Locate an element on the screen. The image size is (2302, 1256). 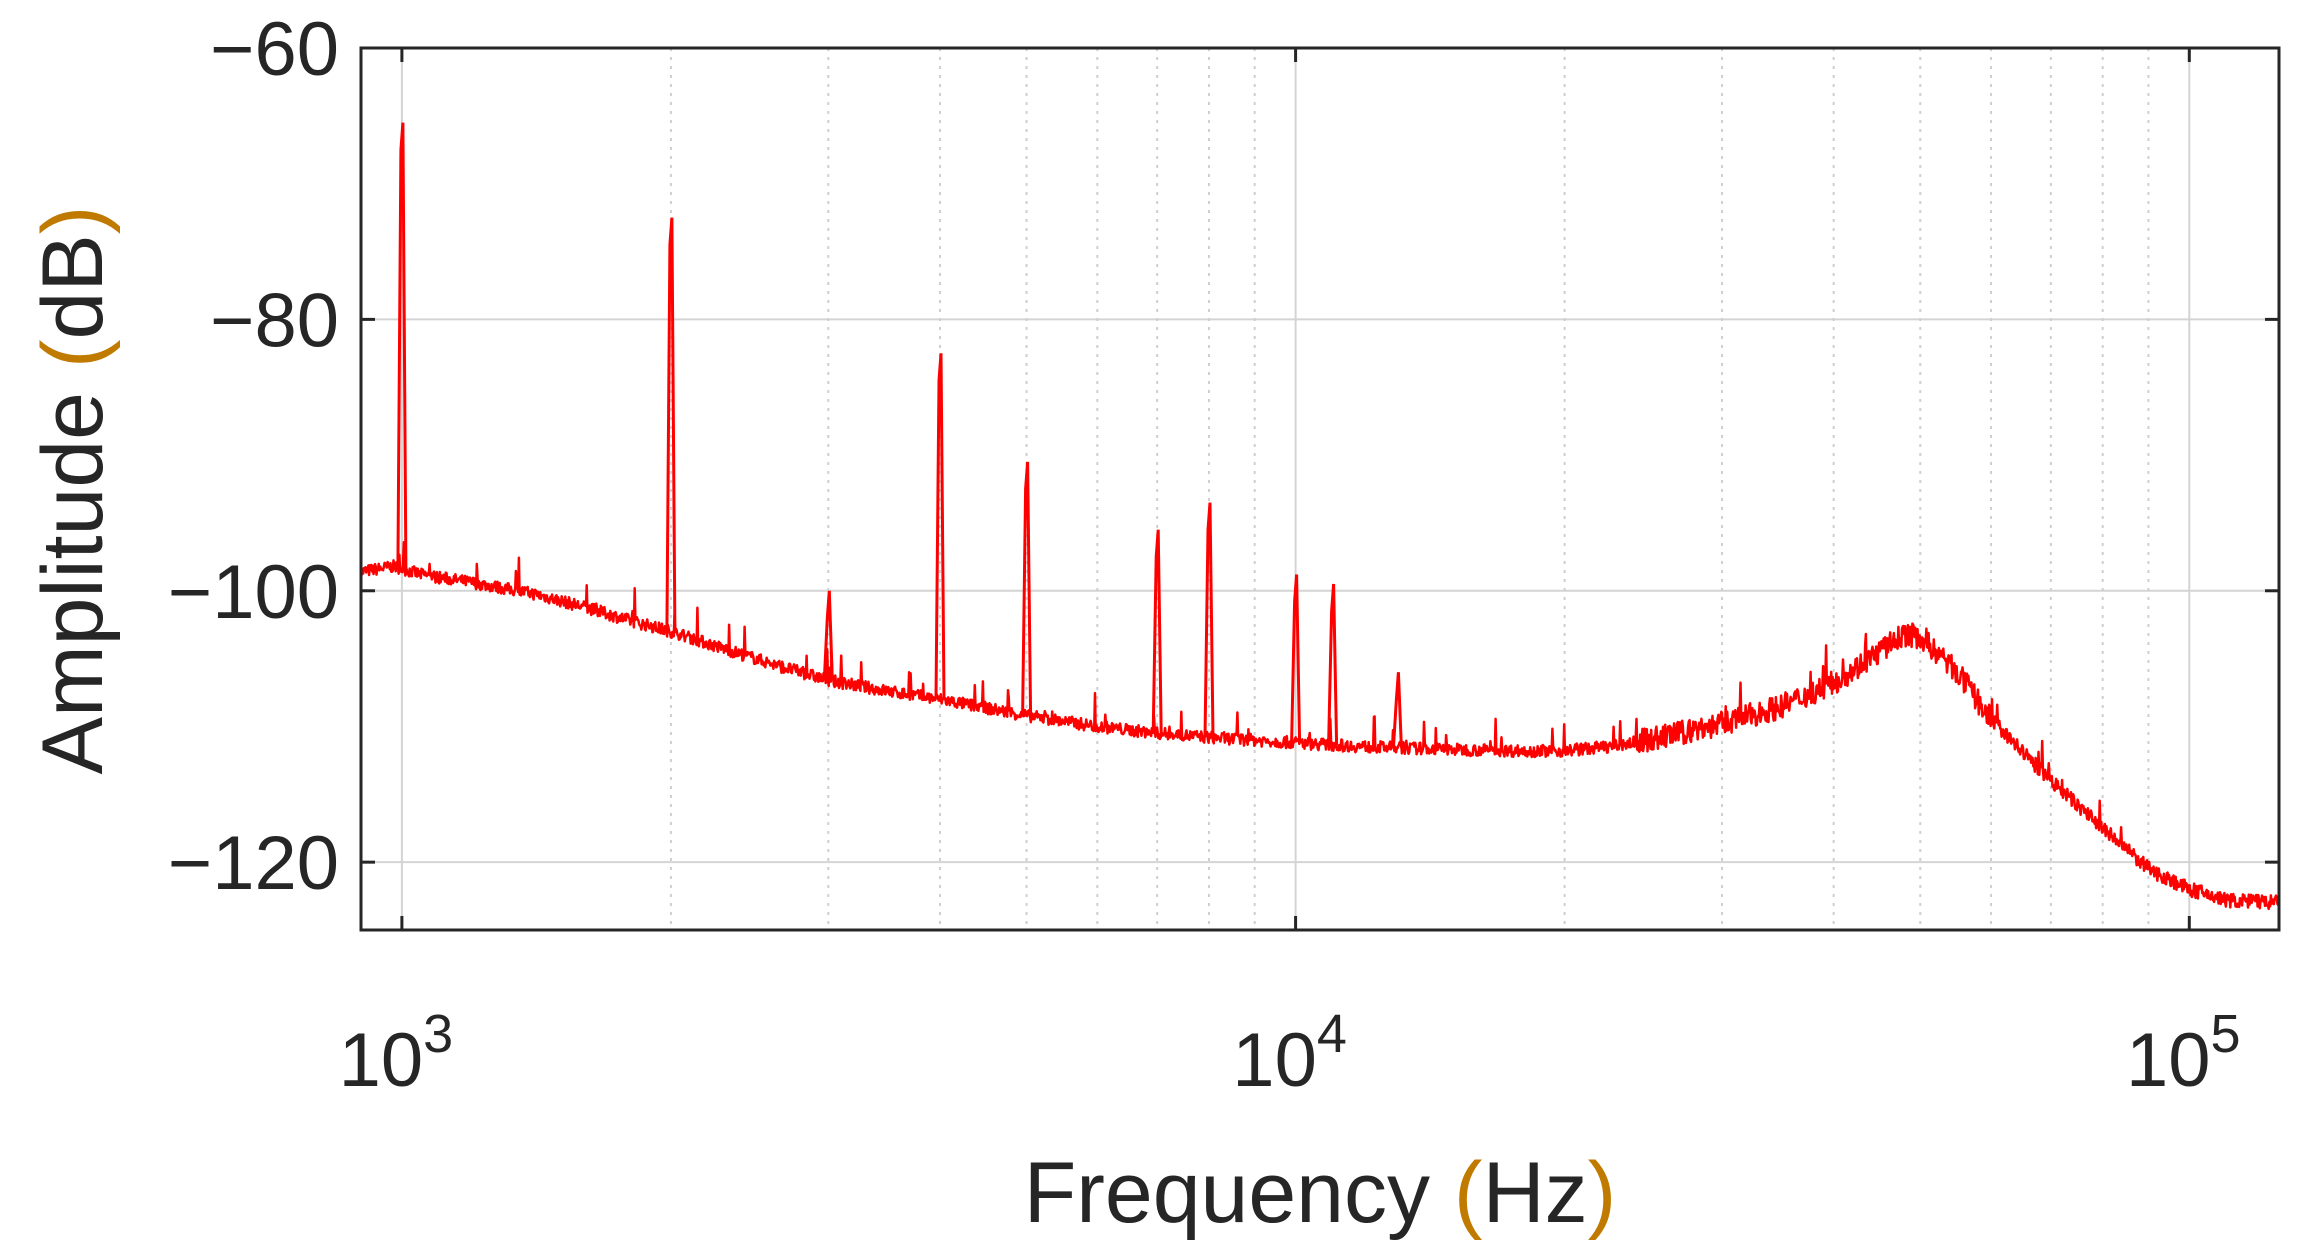
x-axis-label: Frequency is located at coordinates (1227, 1193).